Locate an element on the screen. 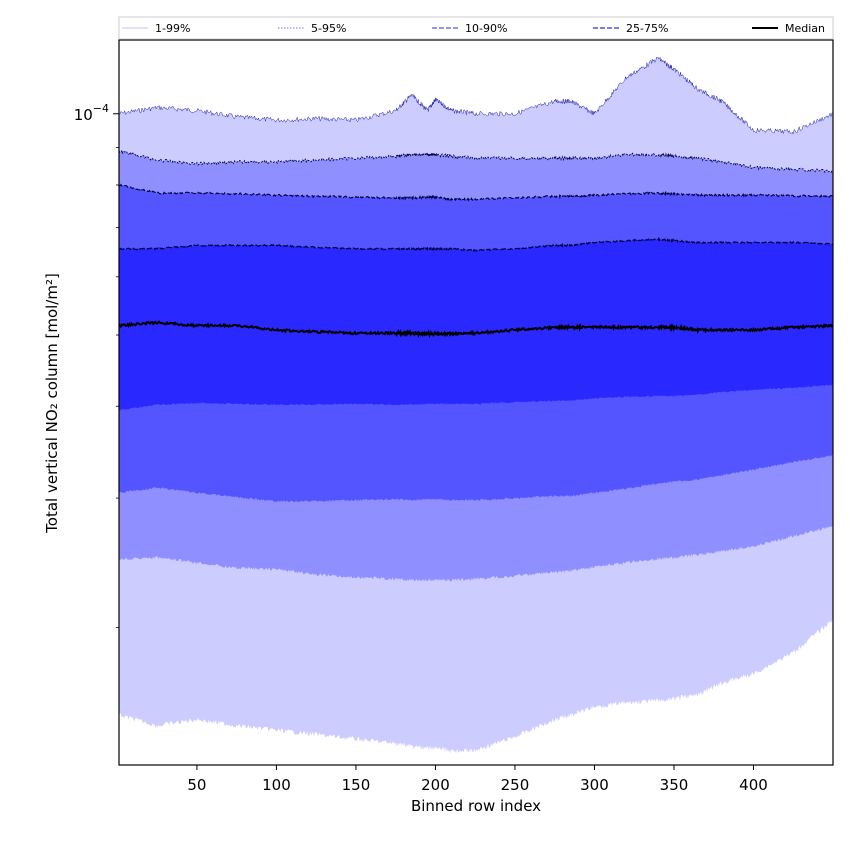 The image size is (850, 850). legend: 1-99% 5-95% 10-90% 25-75% Median is located at coordinates (476, 28).